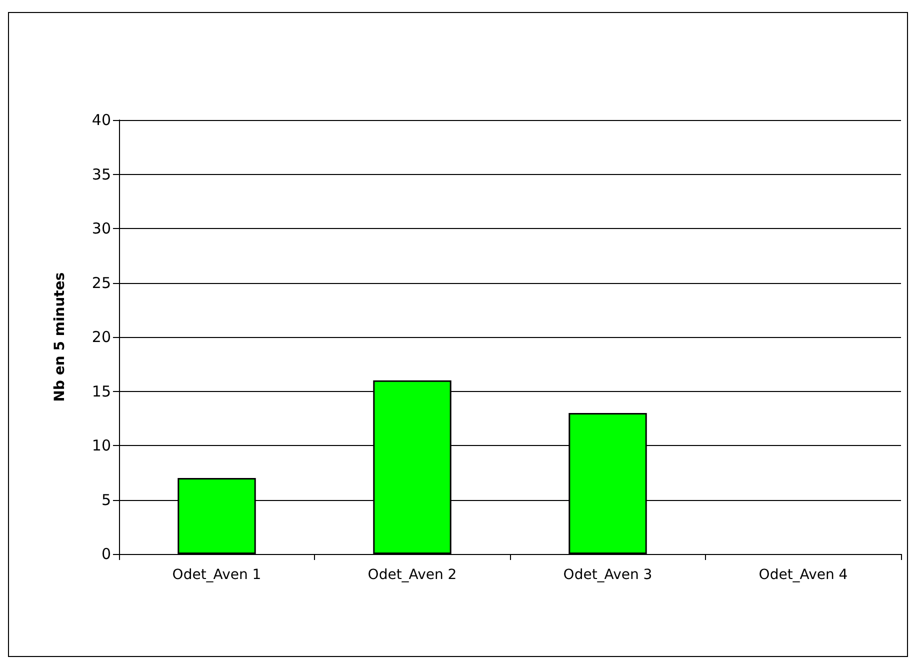  I want to click on y-tick-label: 20, so click(101, 337).